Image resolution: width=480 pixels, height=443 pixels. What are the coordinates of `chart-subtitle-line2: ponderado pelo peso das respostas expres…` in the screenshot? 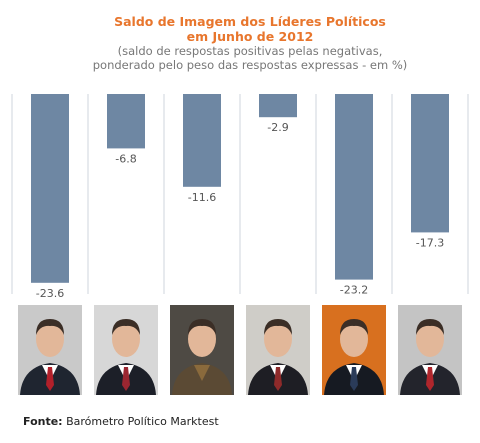 It's located at (250, 65).